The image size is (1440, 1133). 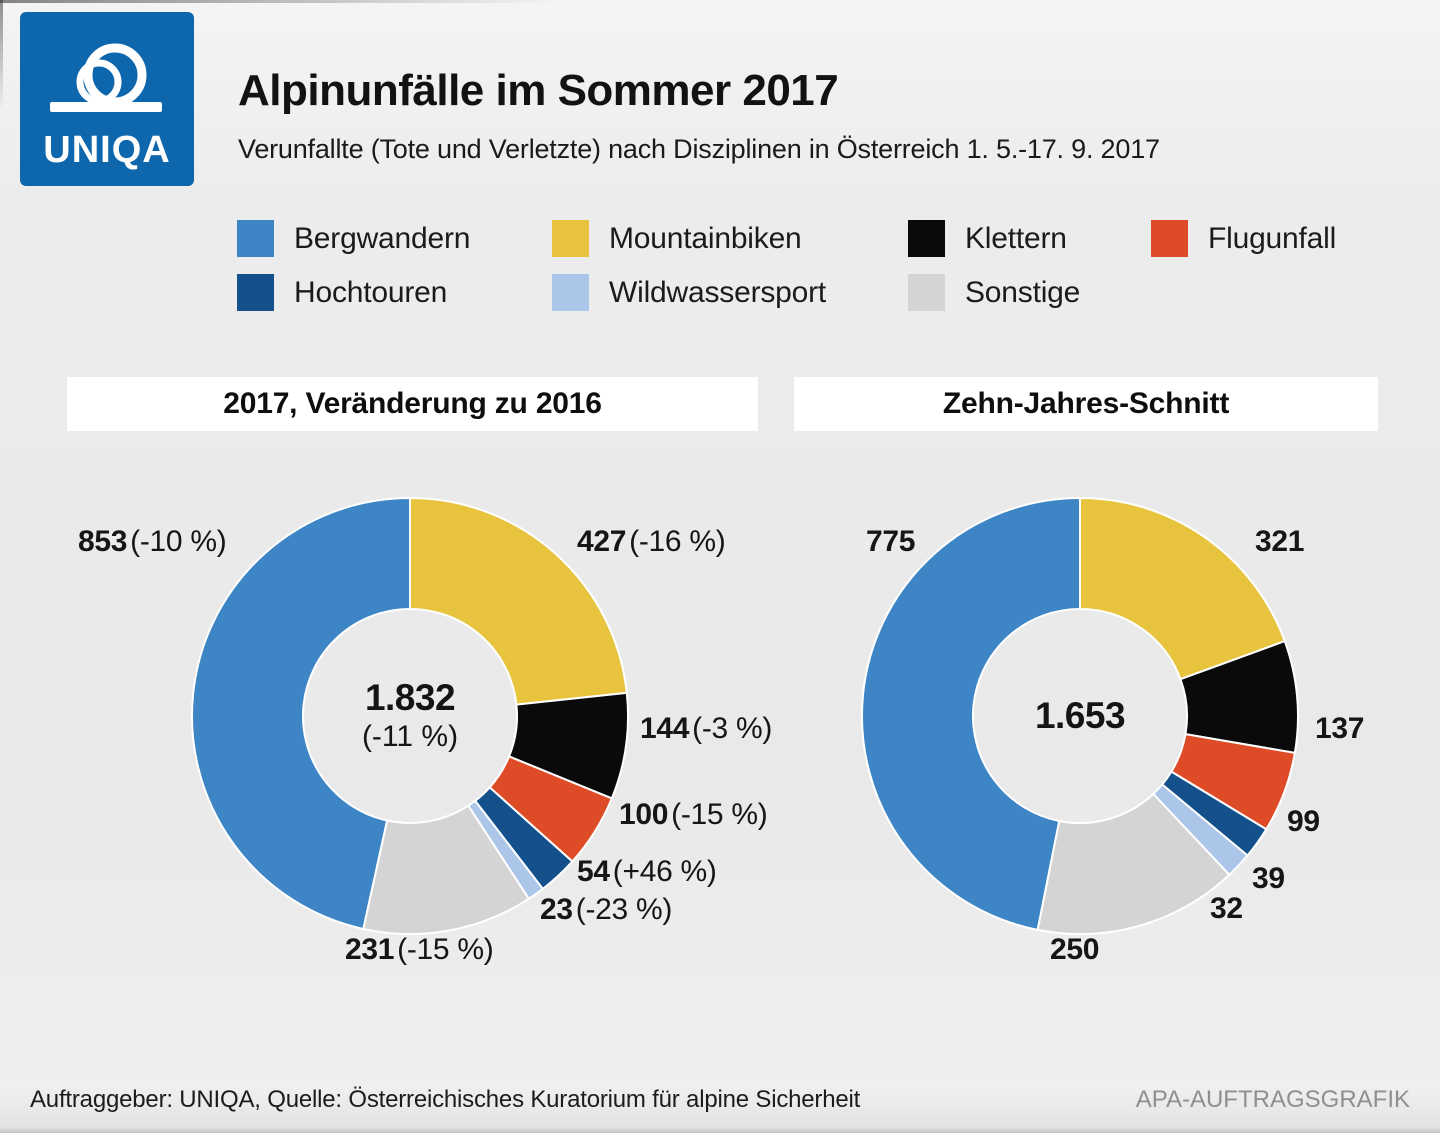 What do you see at coordinates (1169, 238) in the screenshot?
I see `legend-swatch-flugunfall` at bounding box center [1169, 238].